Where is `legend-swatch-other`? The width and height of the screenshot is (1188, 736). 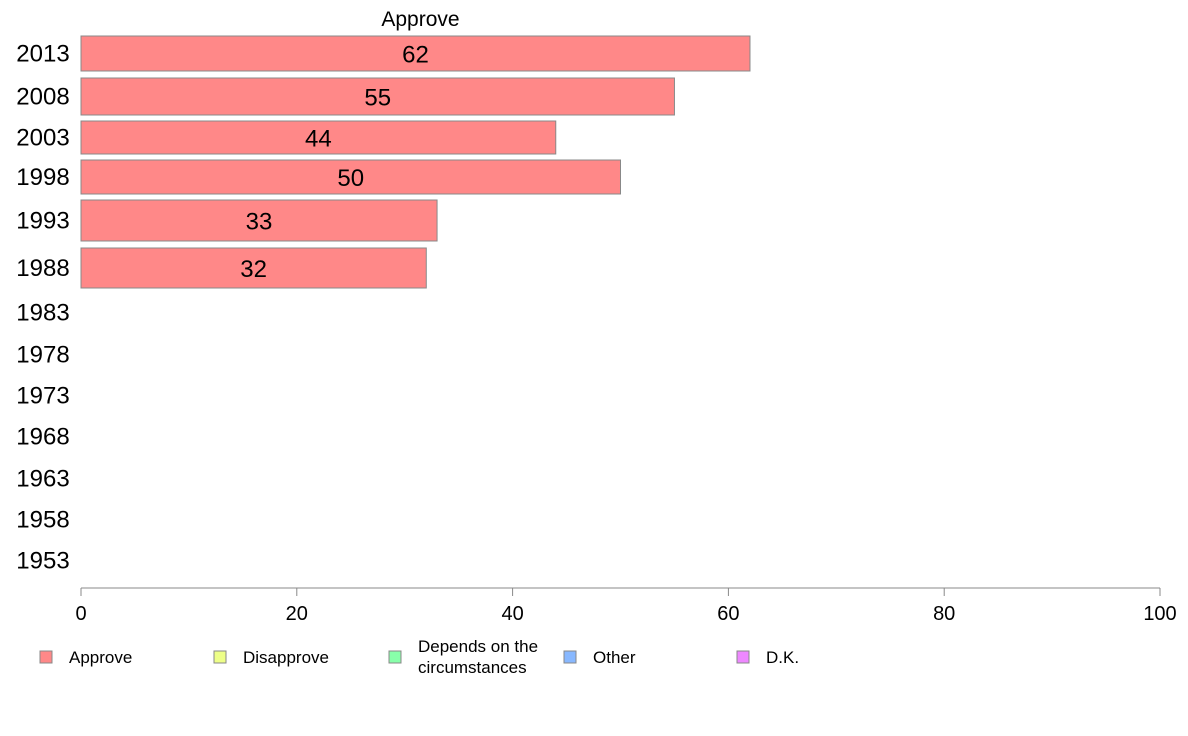 legend-swatch-other is located at coordinates (570, 657).